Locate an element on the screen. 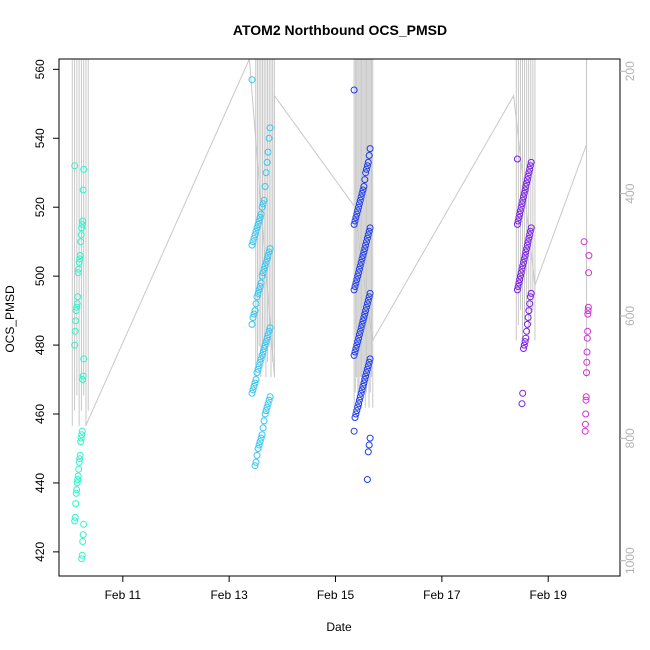 This screenshot has height=650, width=650. y-tick-label: 520 is located at coordinates (40, 207).